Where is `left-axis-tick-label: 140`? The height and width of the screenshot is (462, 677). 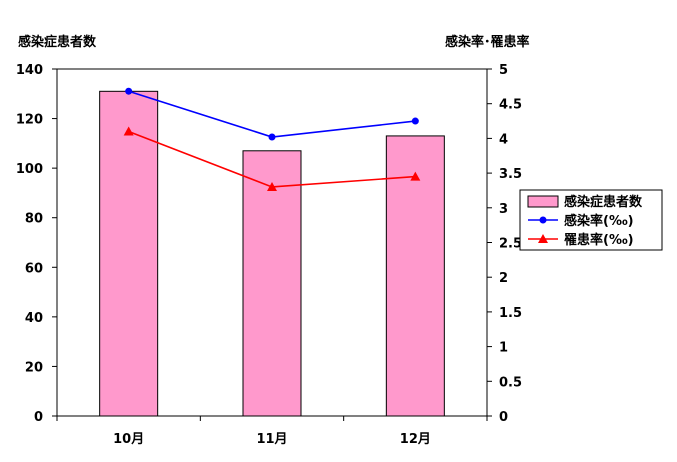
left-axis-tick-label: 140 is located at coordinates (29, 70).